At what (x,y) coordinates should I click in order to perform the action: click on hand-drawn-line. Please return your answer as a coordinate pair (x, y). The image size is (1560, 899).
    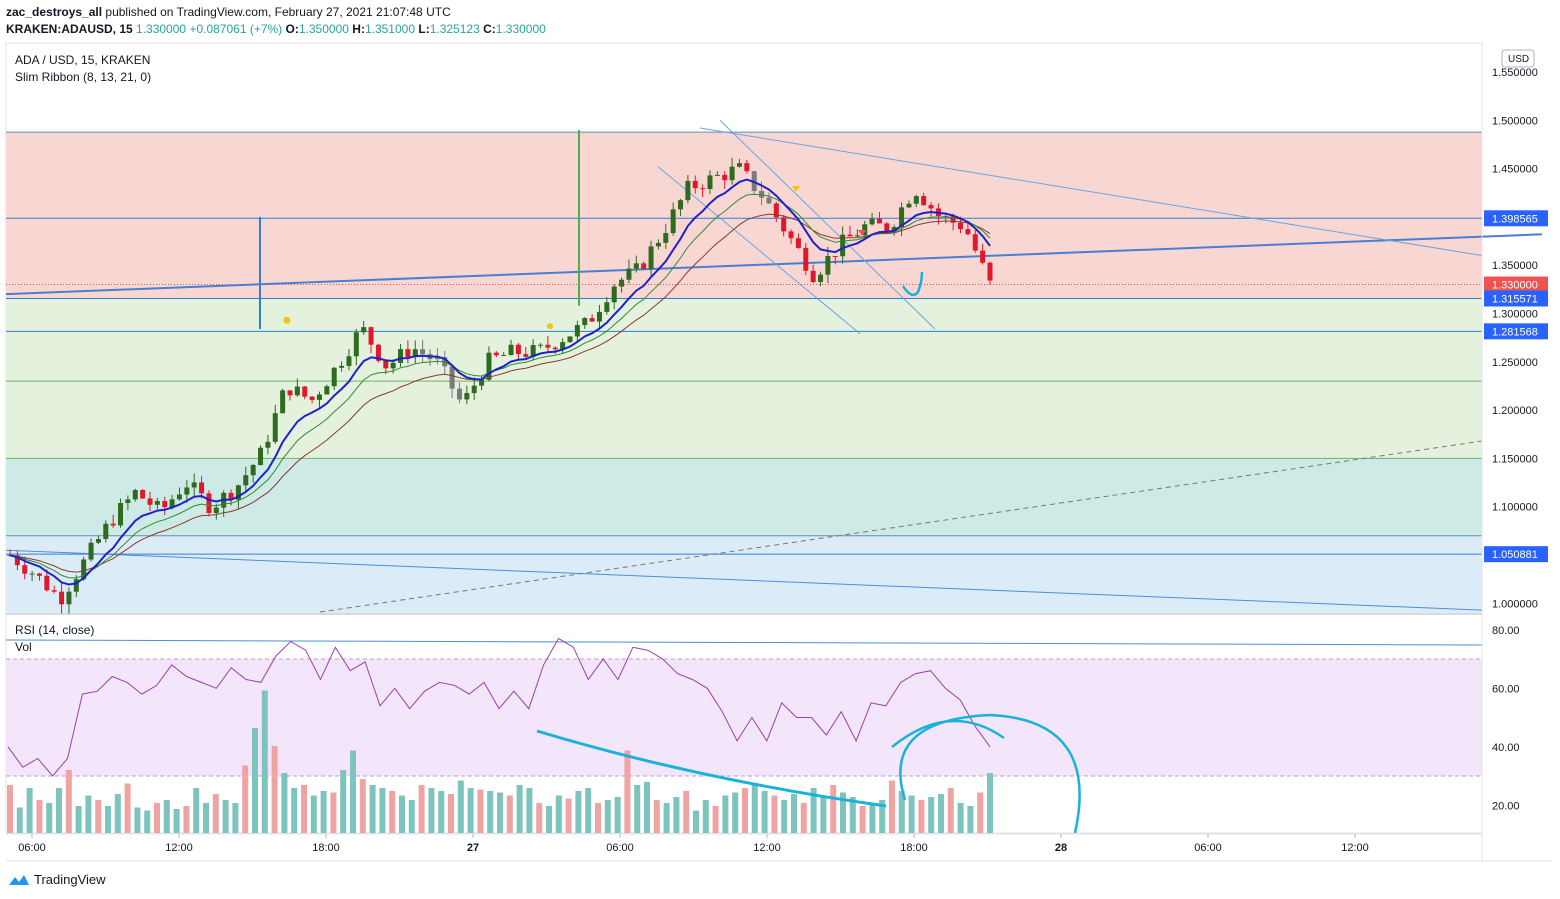
    Looking at the image, I should click on (711, 768).